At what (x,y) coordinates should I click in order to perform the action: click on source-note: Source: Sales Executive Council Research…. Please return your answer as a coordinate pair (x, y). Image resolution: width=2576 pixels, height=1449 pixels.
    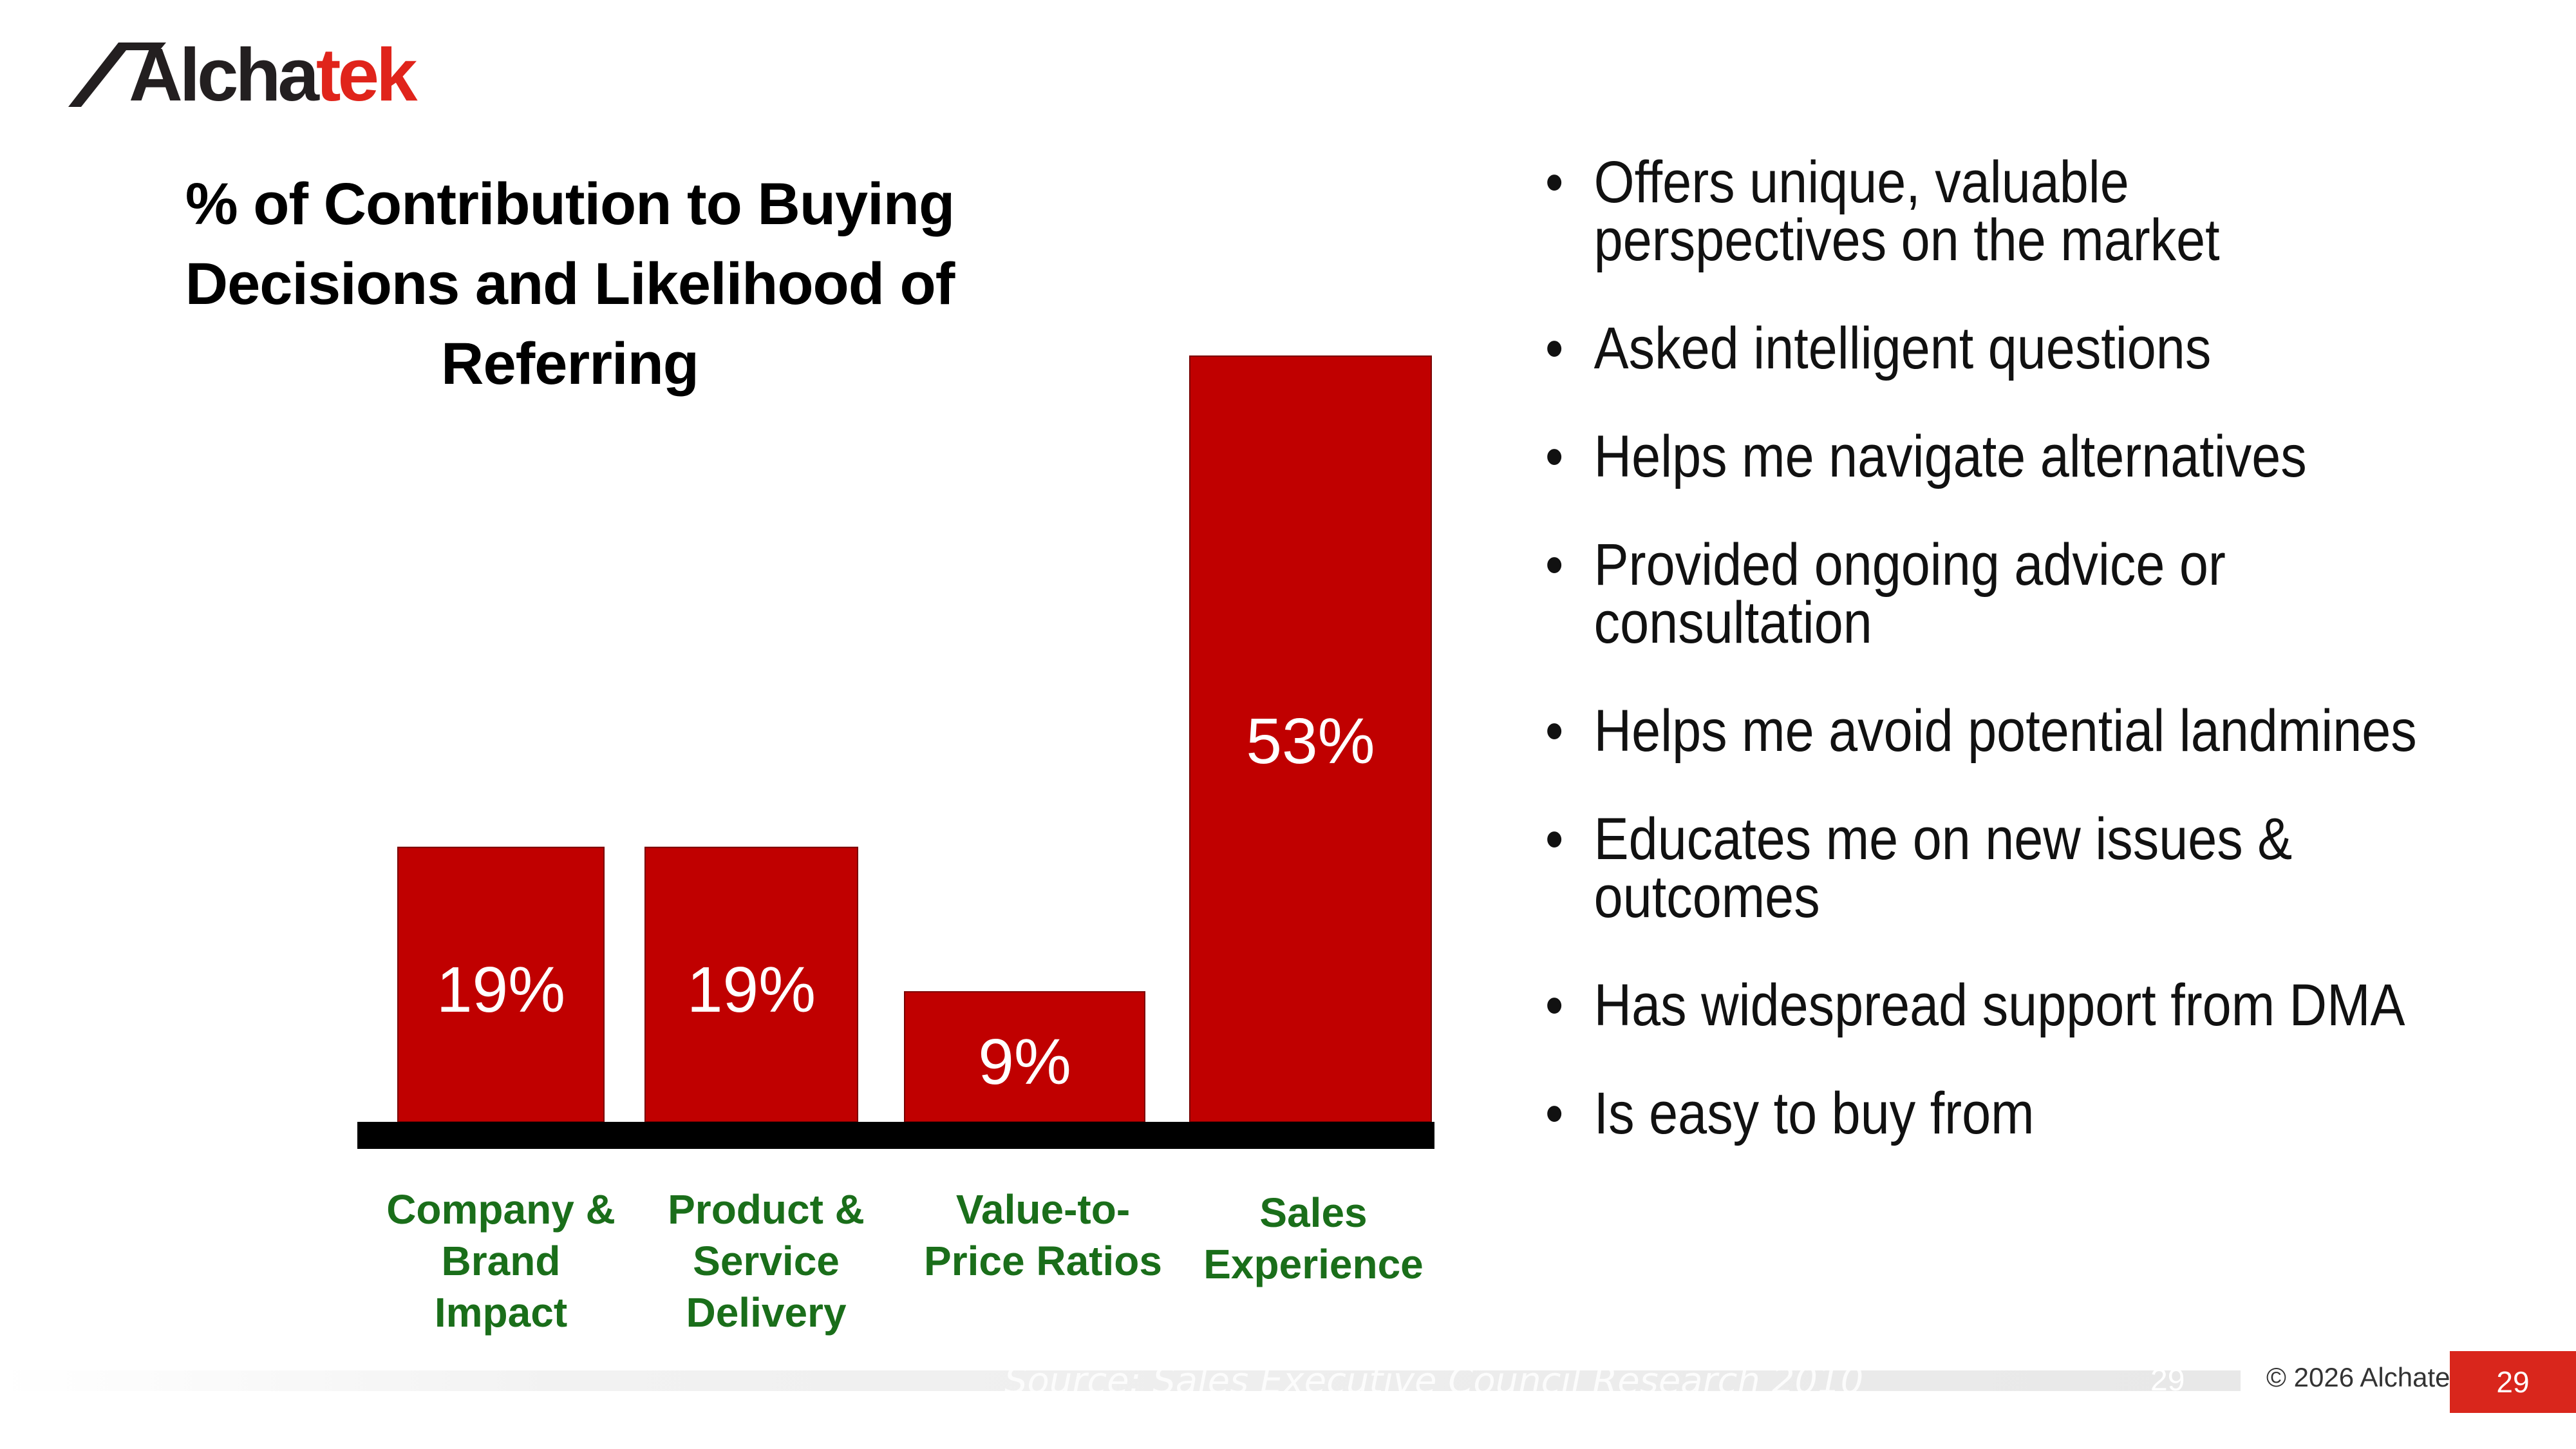
    Looking at the image, I should click on (1434, 1381).